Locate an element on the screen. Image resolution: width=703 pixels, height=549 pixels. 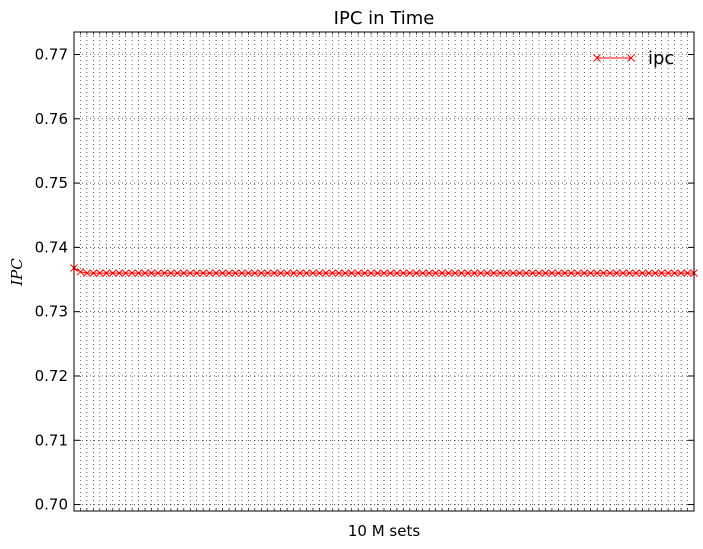
series-layer is located at coordinates (384, 270).